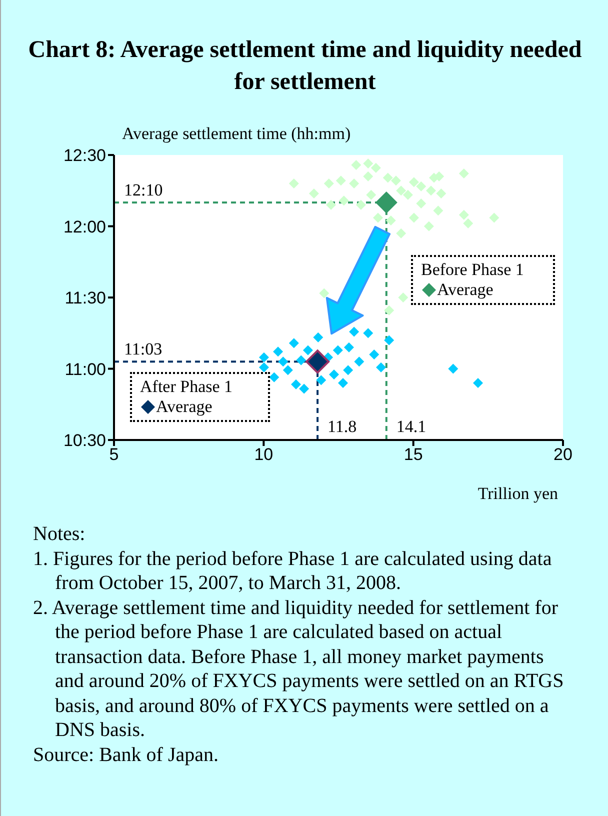  I want to click on chart-title: Chart 8: Average settlement time and liquidity needed for settlement, so click(305, 66).